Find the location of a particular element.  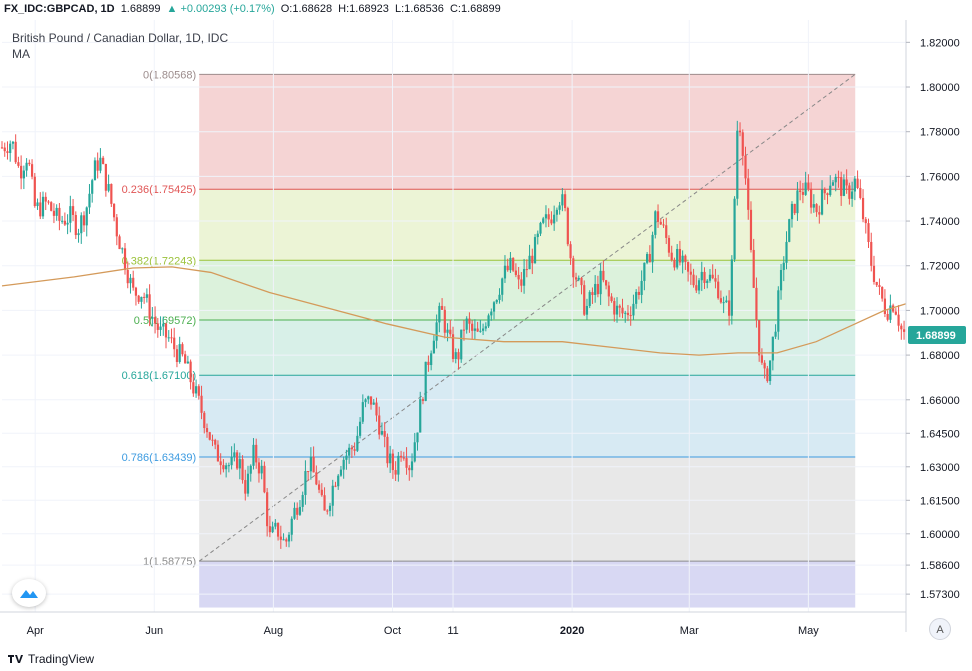

moving-average is located at coordinates (454, 311).